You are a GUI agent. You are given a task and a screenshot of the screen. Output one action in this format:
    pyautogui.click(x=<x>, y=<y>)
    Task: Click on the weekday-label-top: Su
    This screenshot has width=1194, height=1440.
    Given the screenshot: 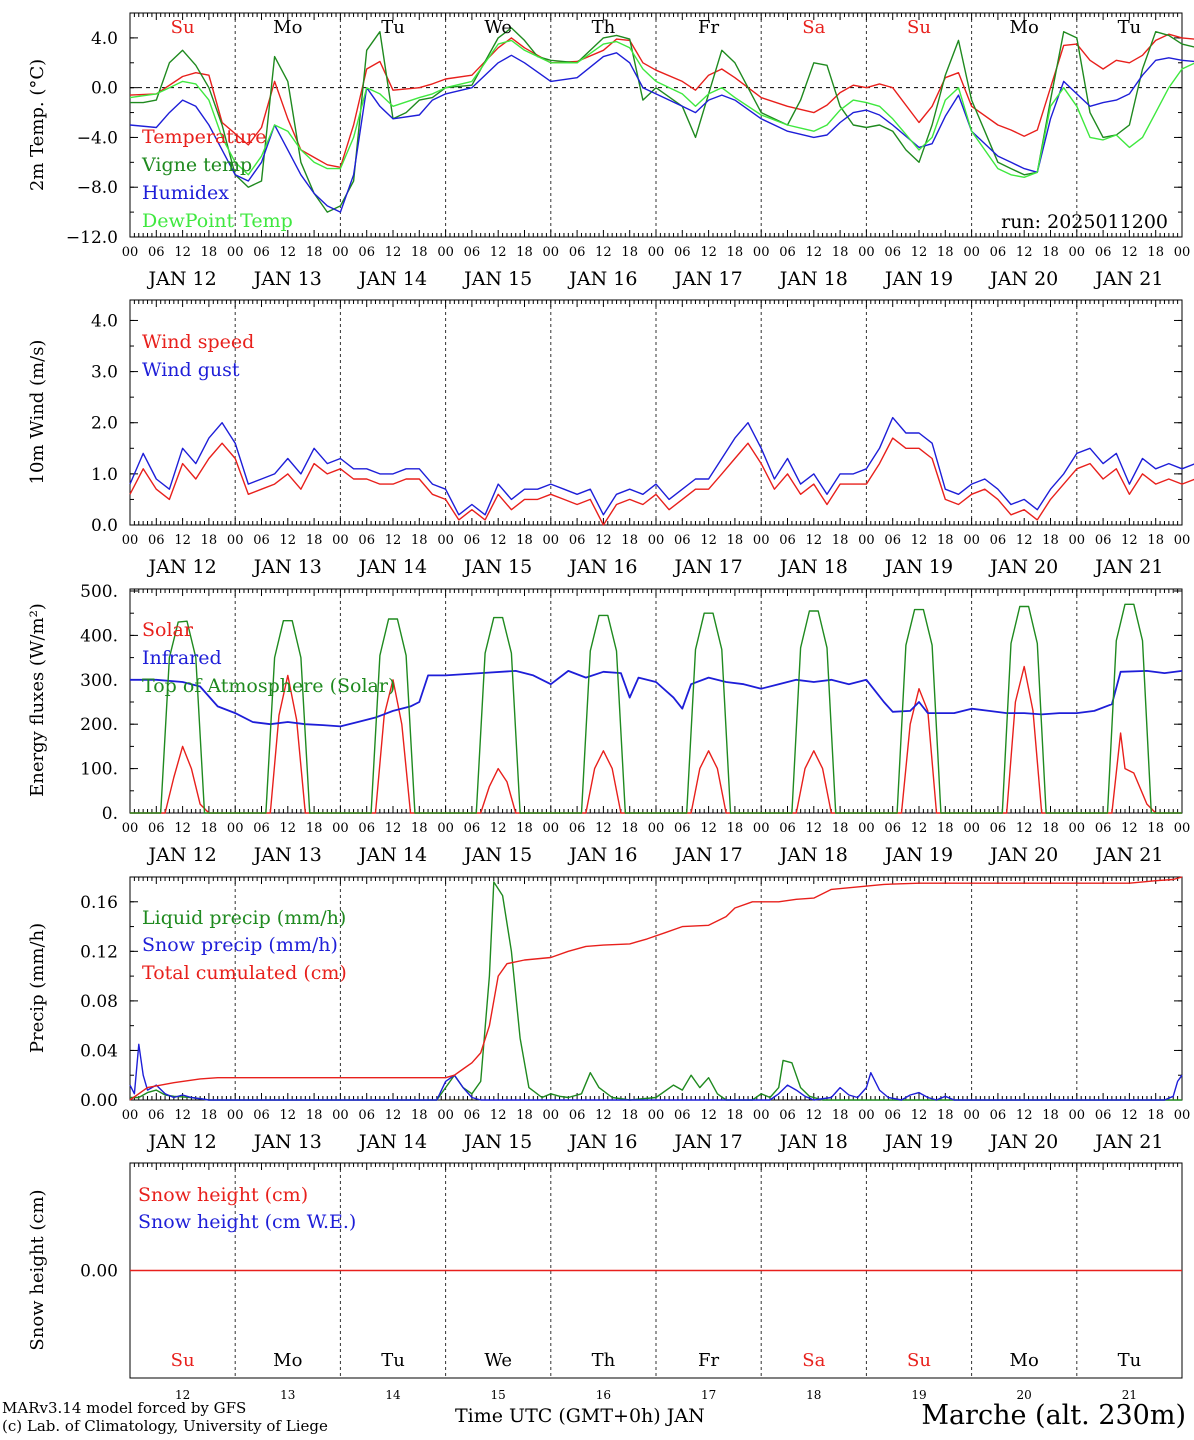 What is the action you would take?
    pyautogui.click(x=183, y=27)
    